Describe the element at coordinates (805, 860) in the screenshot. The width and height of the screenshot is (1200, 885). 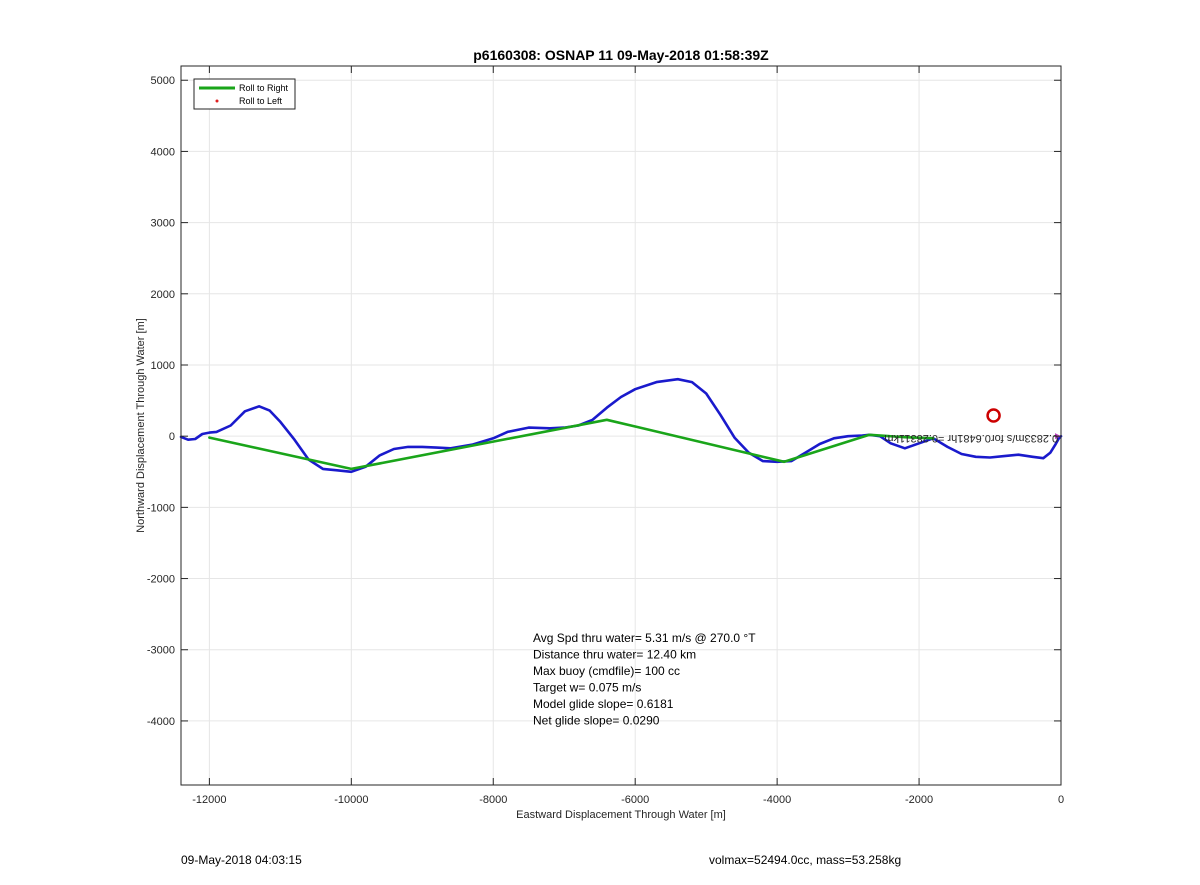
I see `footer-vehicle-info: volmax=52494.0cc, mass=53.258kg` at that location.